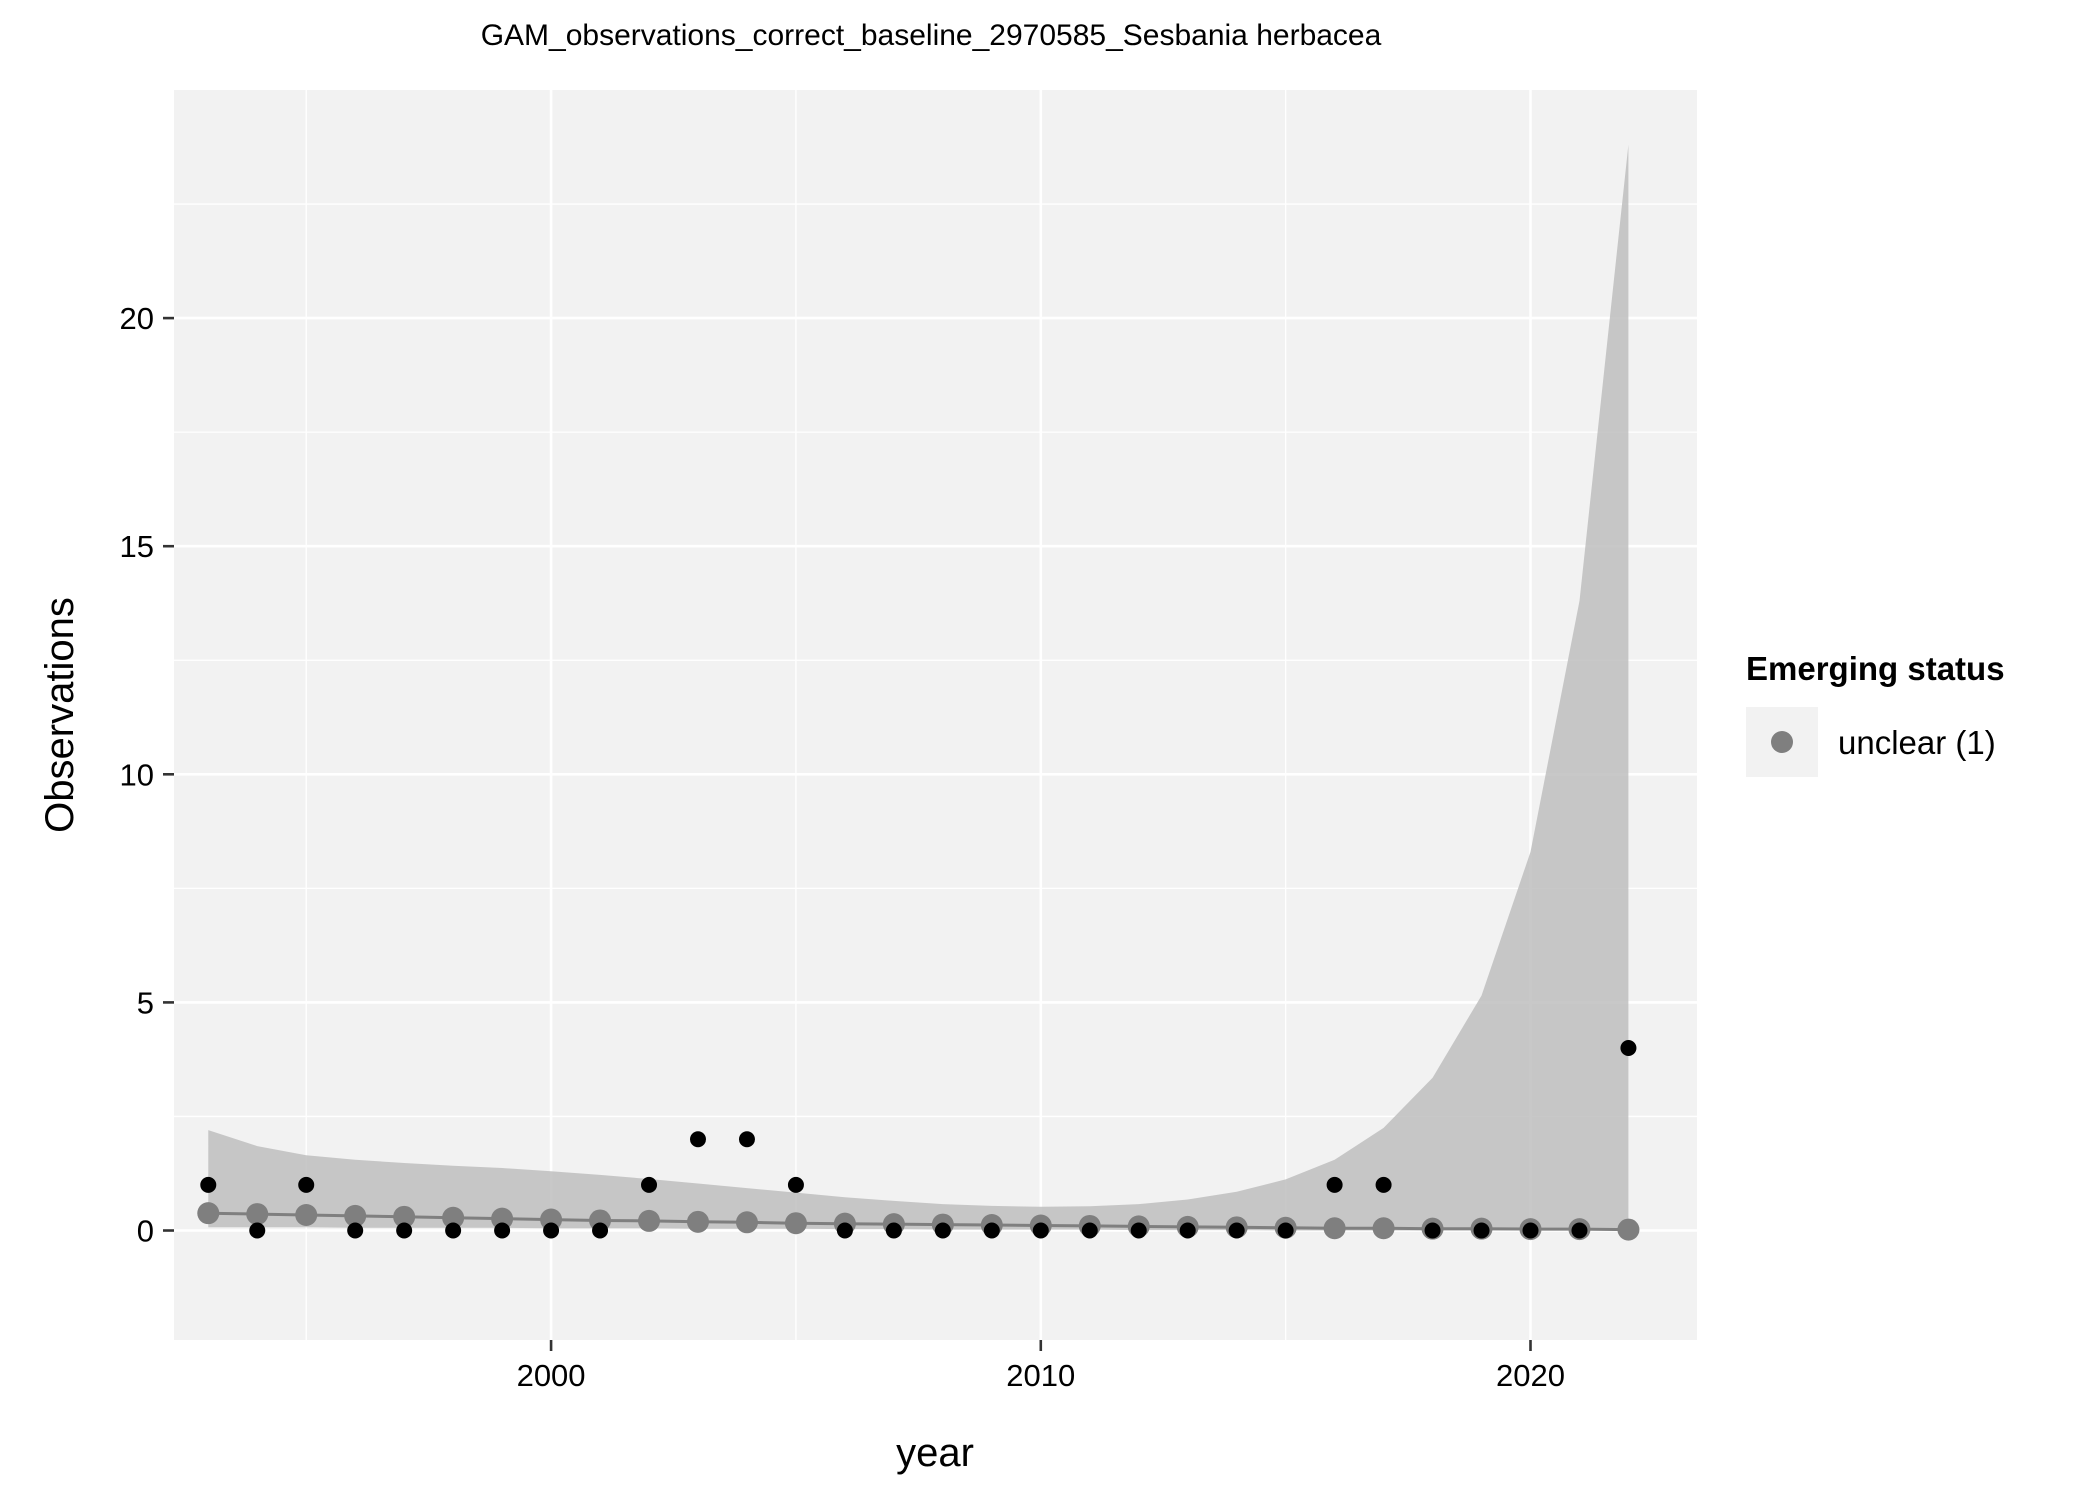 Image resolution: width=2100 pixels, height=1499 pixels. What do you see at coordinates (1782, 742) in the screenshot?
I see `legend-key-point` at bounding box center [1782, 742].